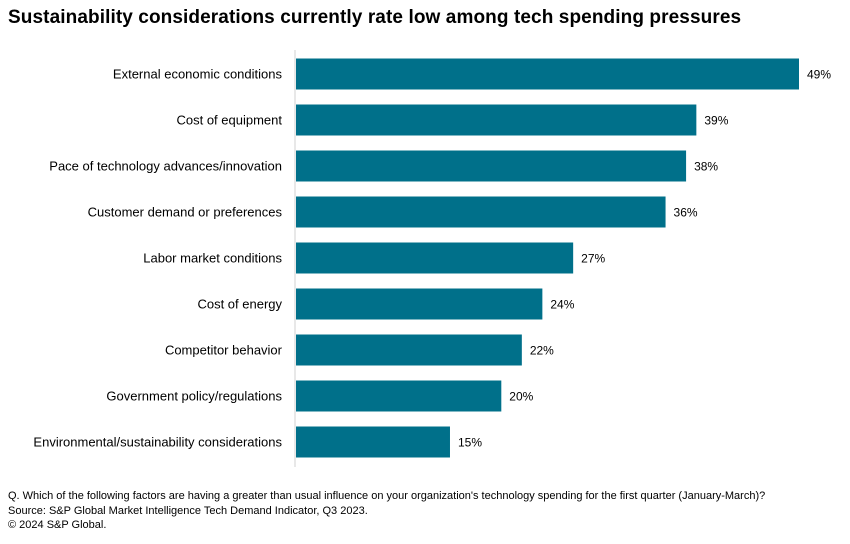  I want to click on data-label: 27%, so click(593, 259).